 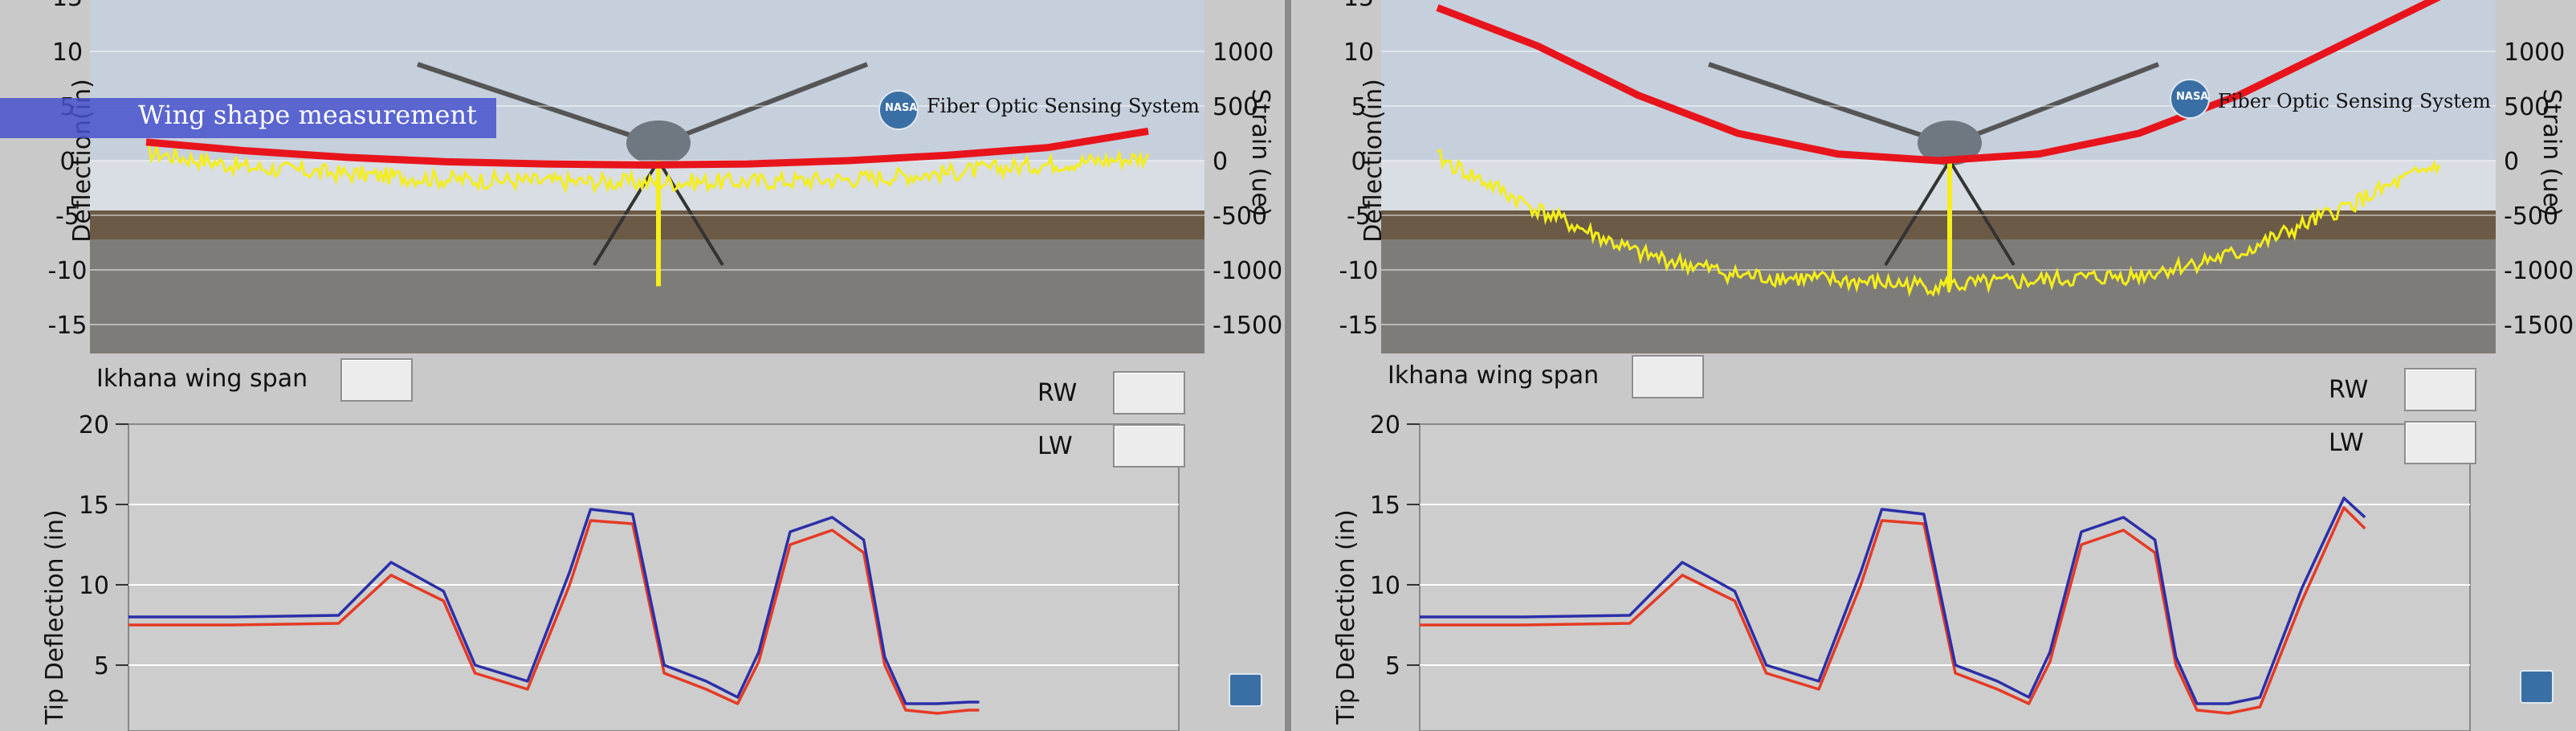 What do you see at coordinates (307, 115) in the screenshot?
I see `banner-title: Wing shape measurement` at bounding box center [307, 115].